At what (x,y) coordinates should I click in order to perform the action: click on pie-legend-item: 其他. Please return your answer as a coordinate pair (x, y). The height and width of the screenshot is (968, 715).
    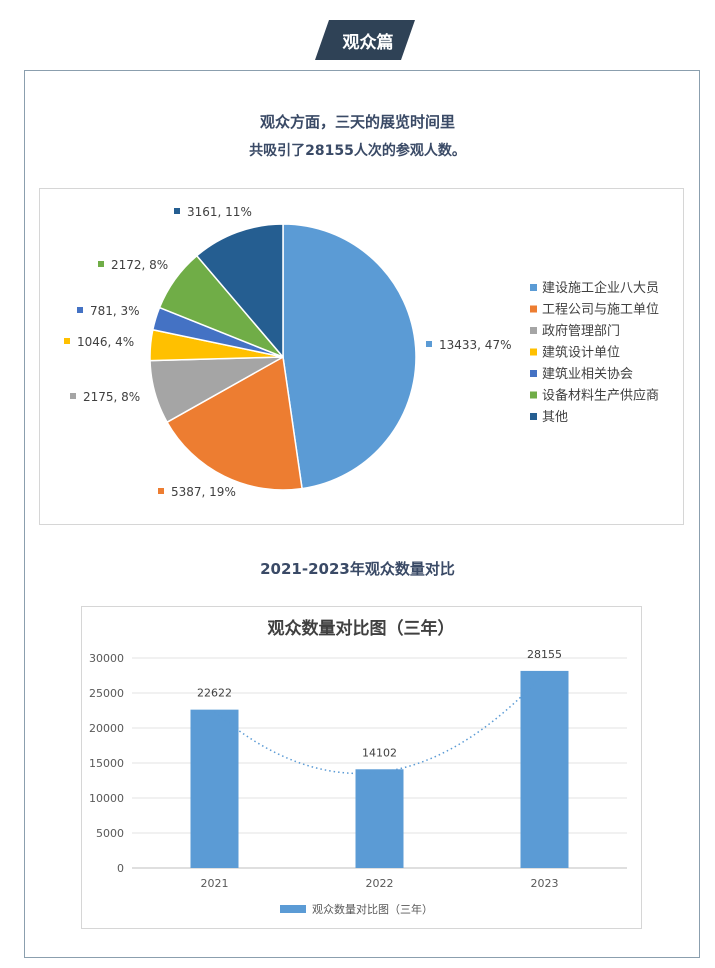
    Looking at the image, I should click on (549, 417).